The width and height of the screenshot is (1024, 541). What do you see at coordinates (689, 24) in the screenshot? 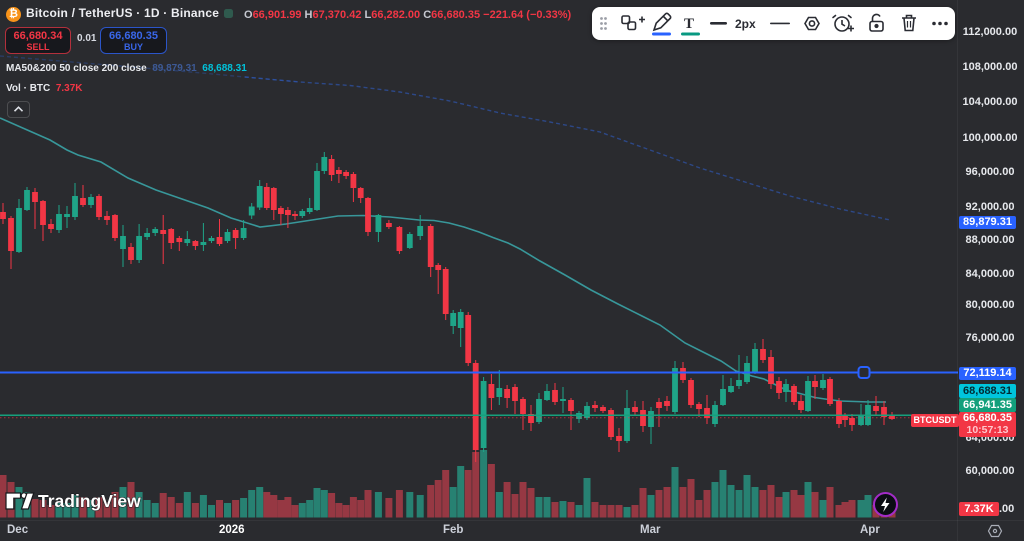
I see `svg-text: T` at bounding box center [689, 24].